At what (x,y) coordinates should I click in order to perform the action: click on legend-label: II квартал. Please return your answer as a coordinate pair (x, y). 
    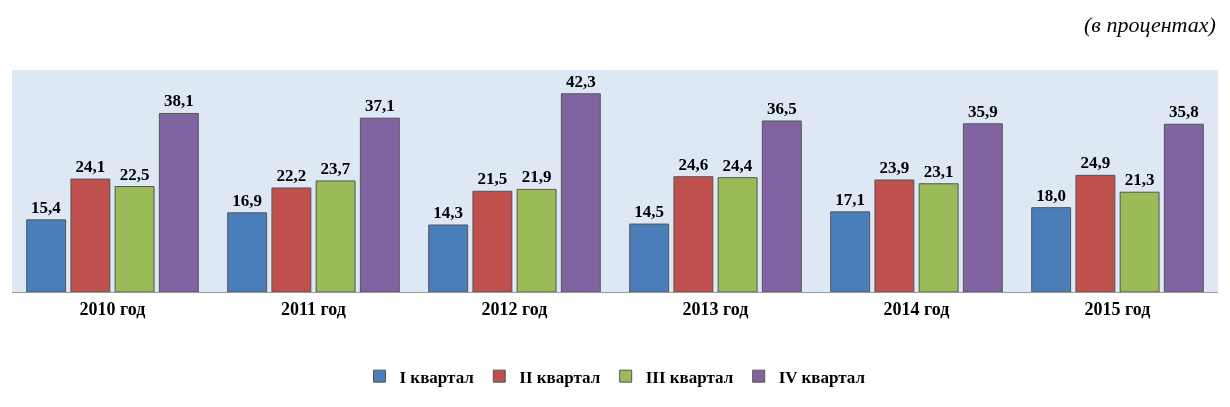
    Looking at the image, I should click on (560, 377).